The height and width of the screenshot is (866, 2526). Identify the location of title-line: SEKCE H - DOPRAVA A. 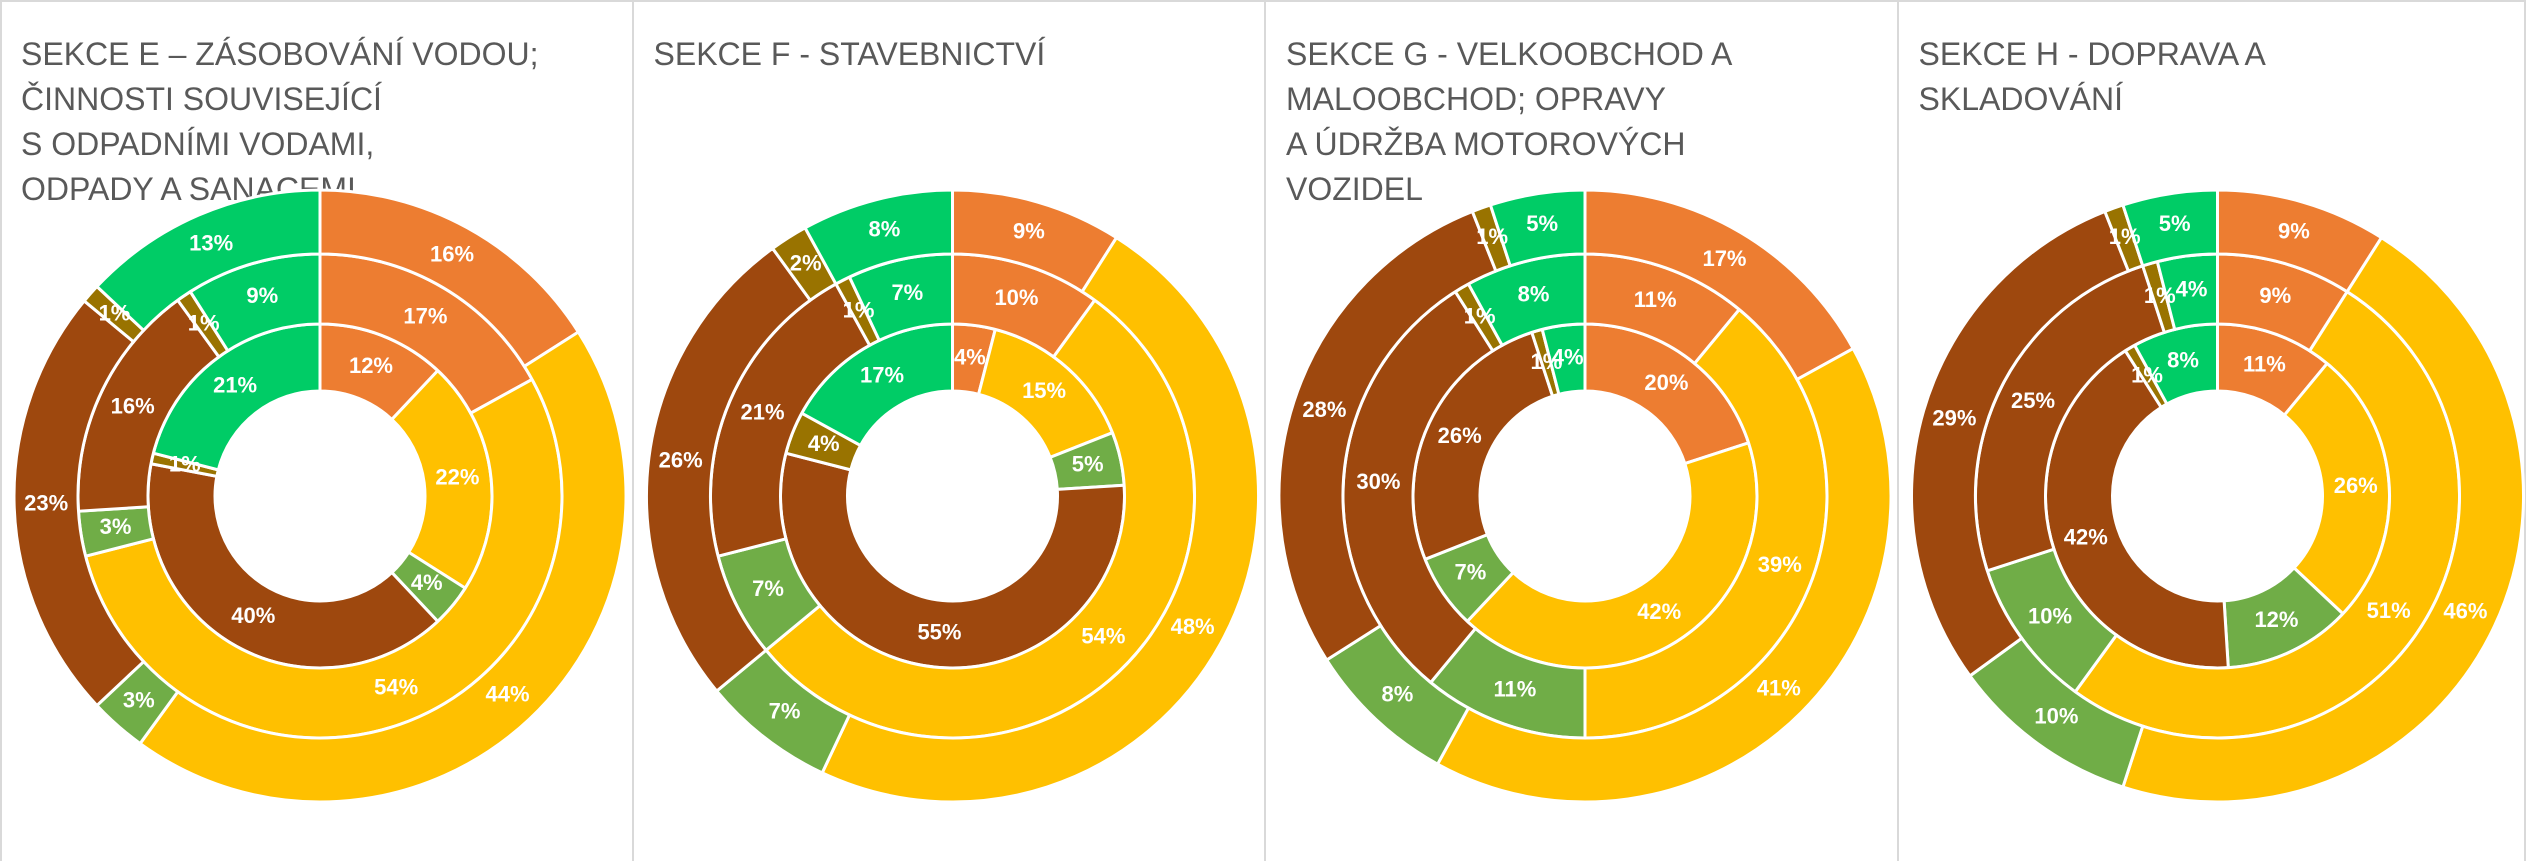
(2093, 54).